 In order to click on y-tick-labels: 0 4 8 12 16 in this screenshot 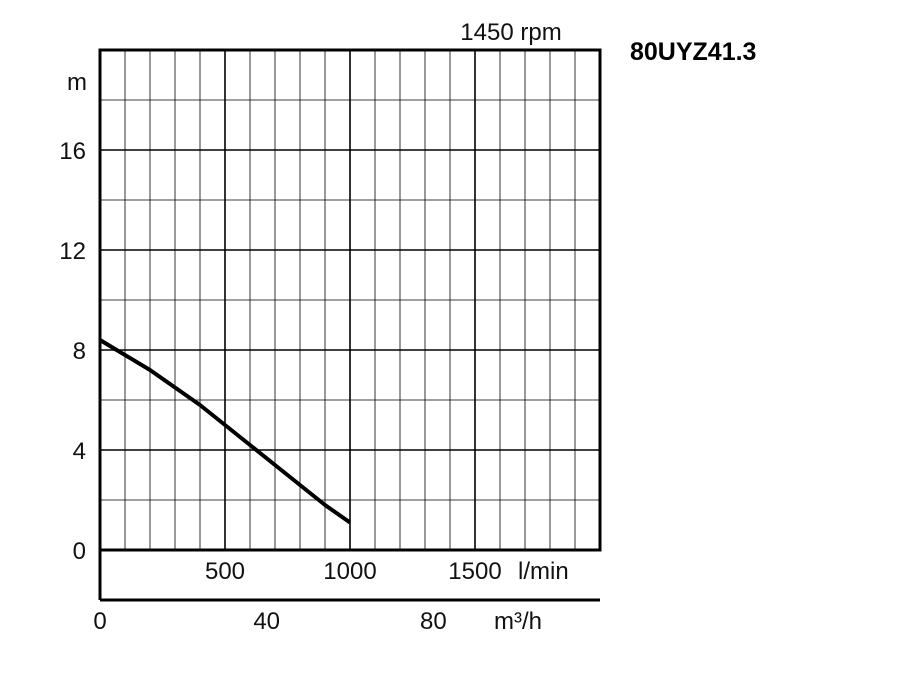, I will do `click(72, 351)`.